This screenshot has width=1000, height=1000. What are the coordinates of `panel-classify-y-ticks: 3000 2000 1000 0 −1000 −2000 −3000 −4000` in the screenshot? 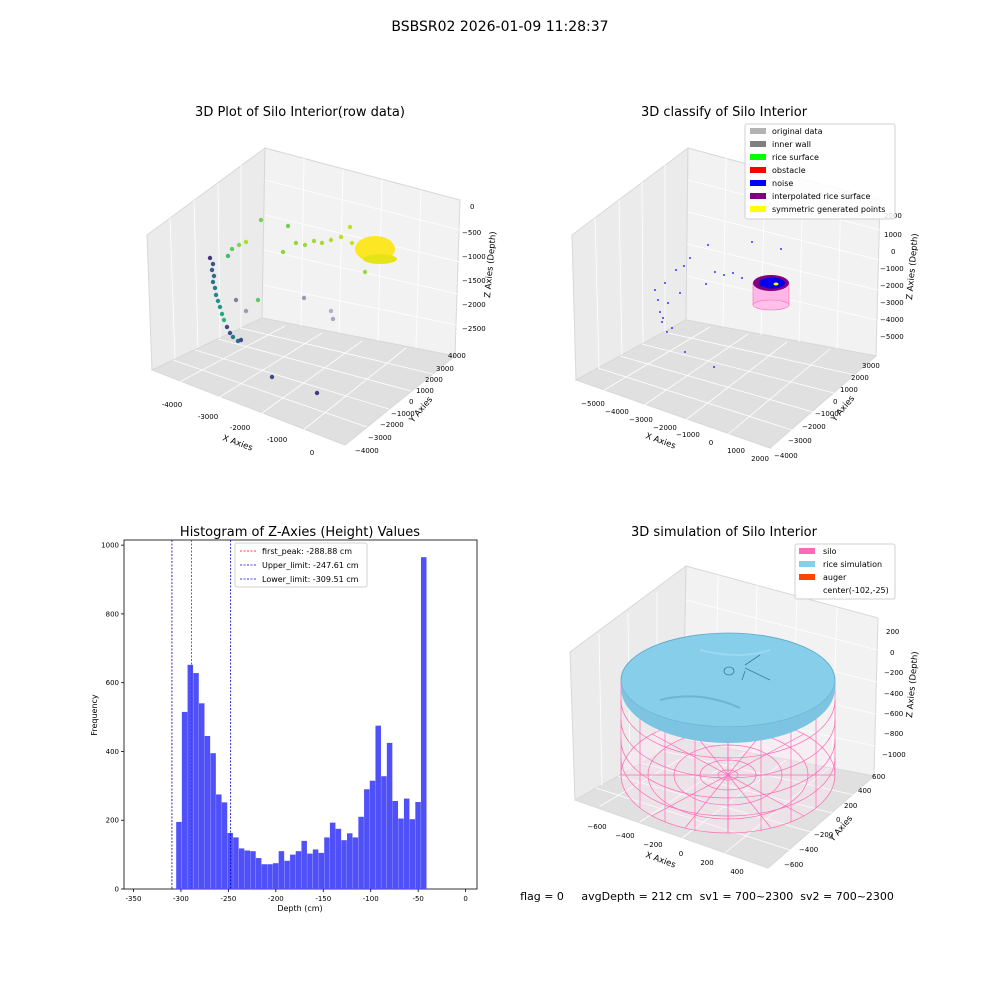 It's located at (827, 411).